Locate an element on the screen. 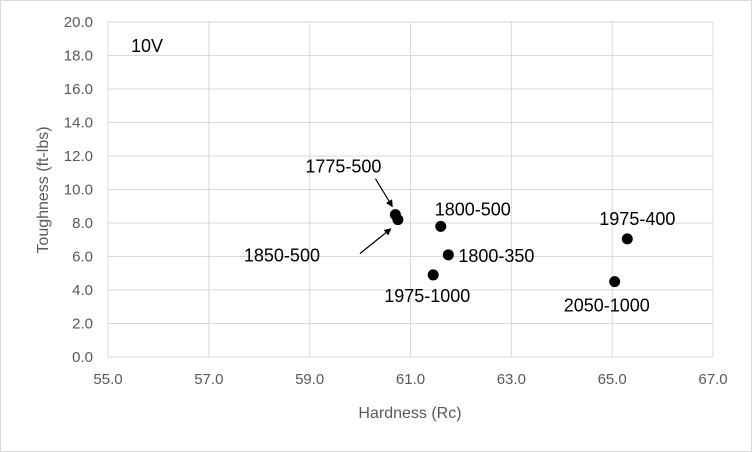  y-axis-title: Toughness (ft-lbs) is located at coordinates (43, 189).